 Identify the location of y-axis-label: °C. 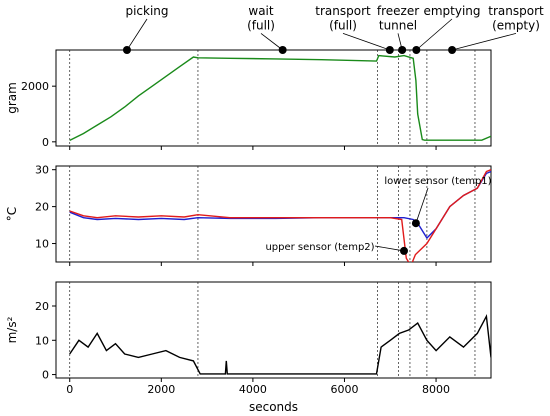
(12, 214).